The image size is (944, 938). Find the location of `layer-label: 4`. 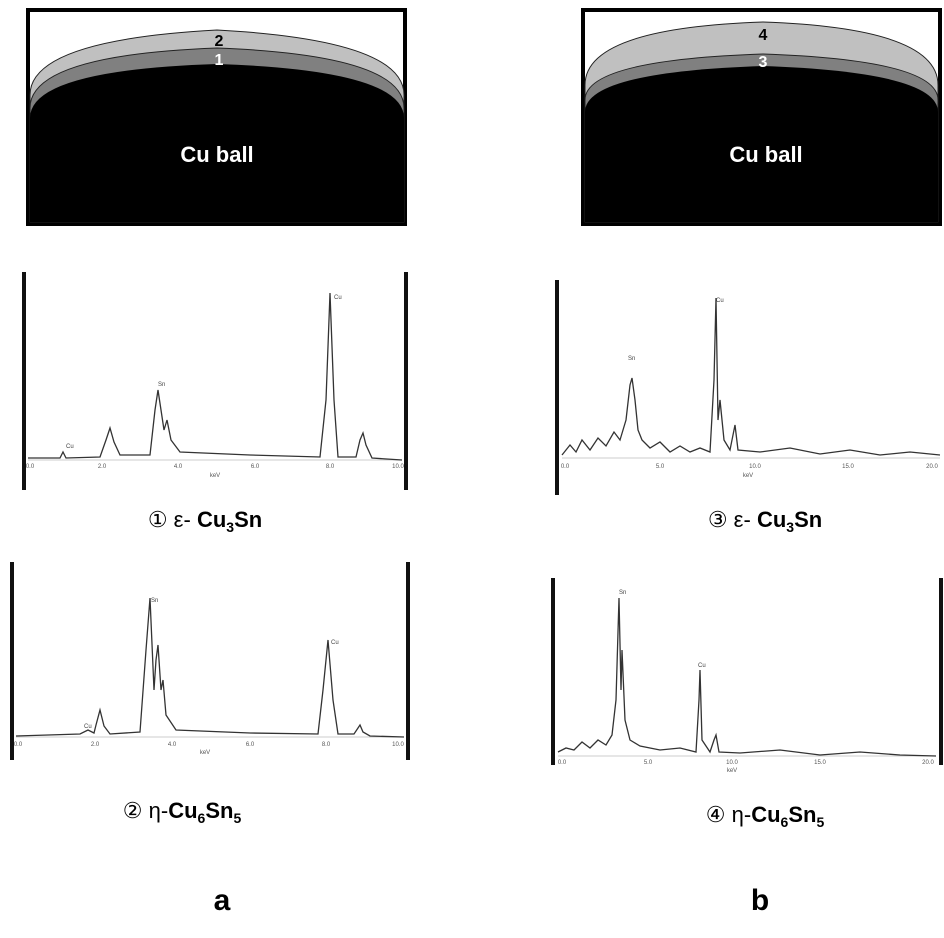

layer-label: 4 is located at coordinates (763, 35).